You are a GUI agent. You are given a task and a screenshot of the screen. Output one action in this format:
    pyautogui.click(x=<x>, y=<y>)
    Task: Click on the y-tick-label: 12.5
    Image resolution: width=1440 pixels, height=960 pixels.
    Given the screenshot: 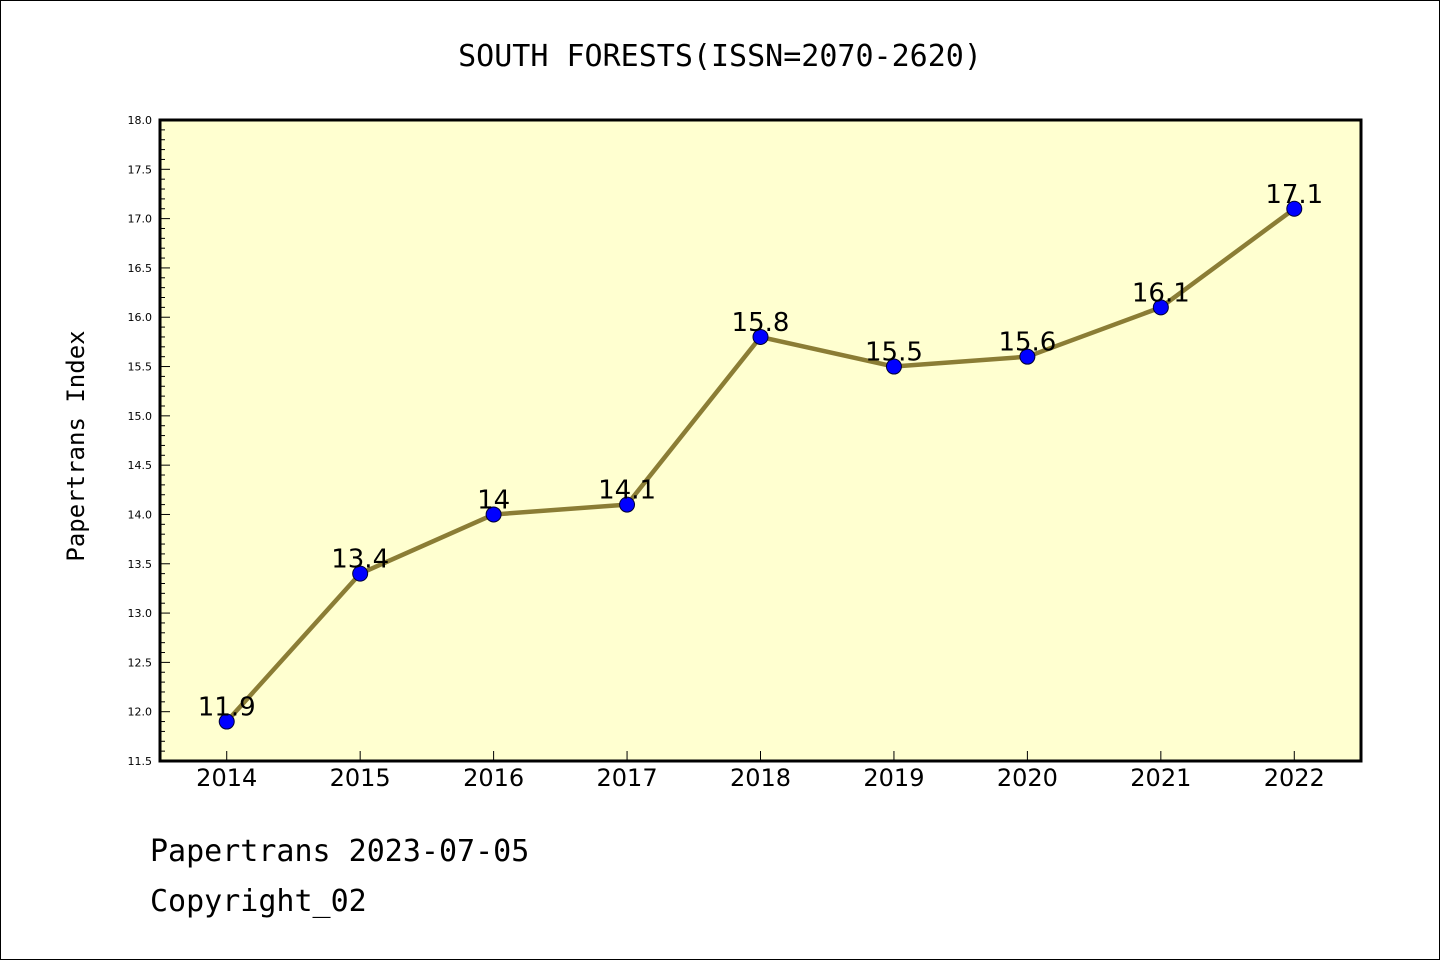 What is the action you would take?
    pyautogui.click(x=140, y=662)
    